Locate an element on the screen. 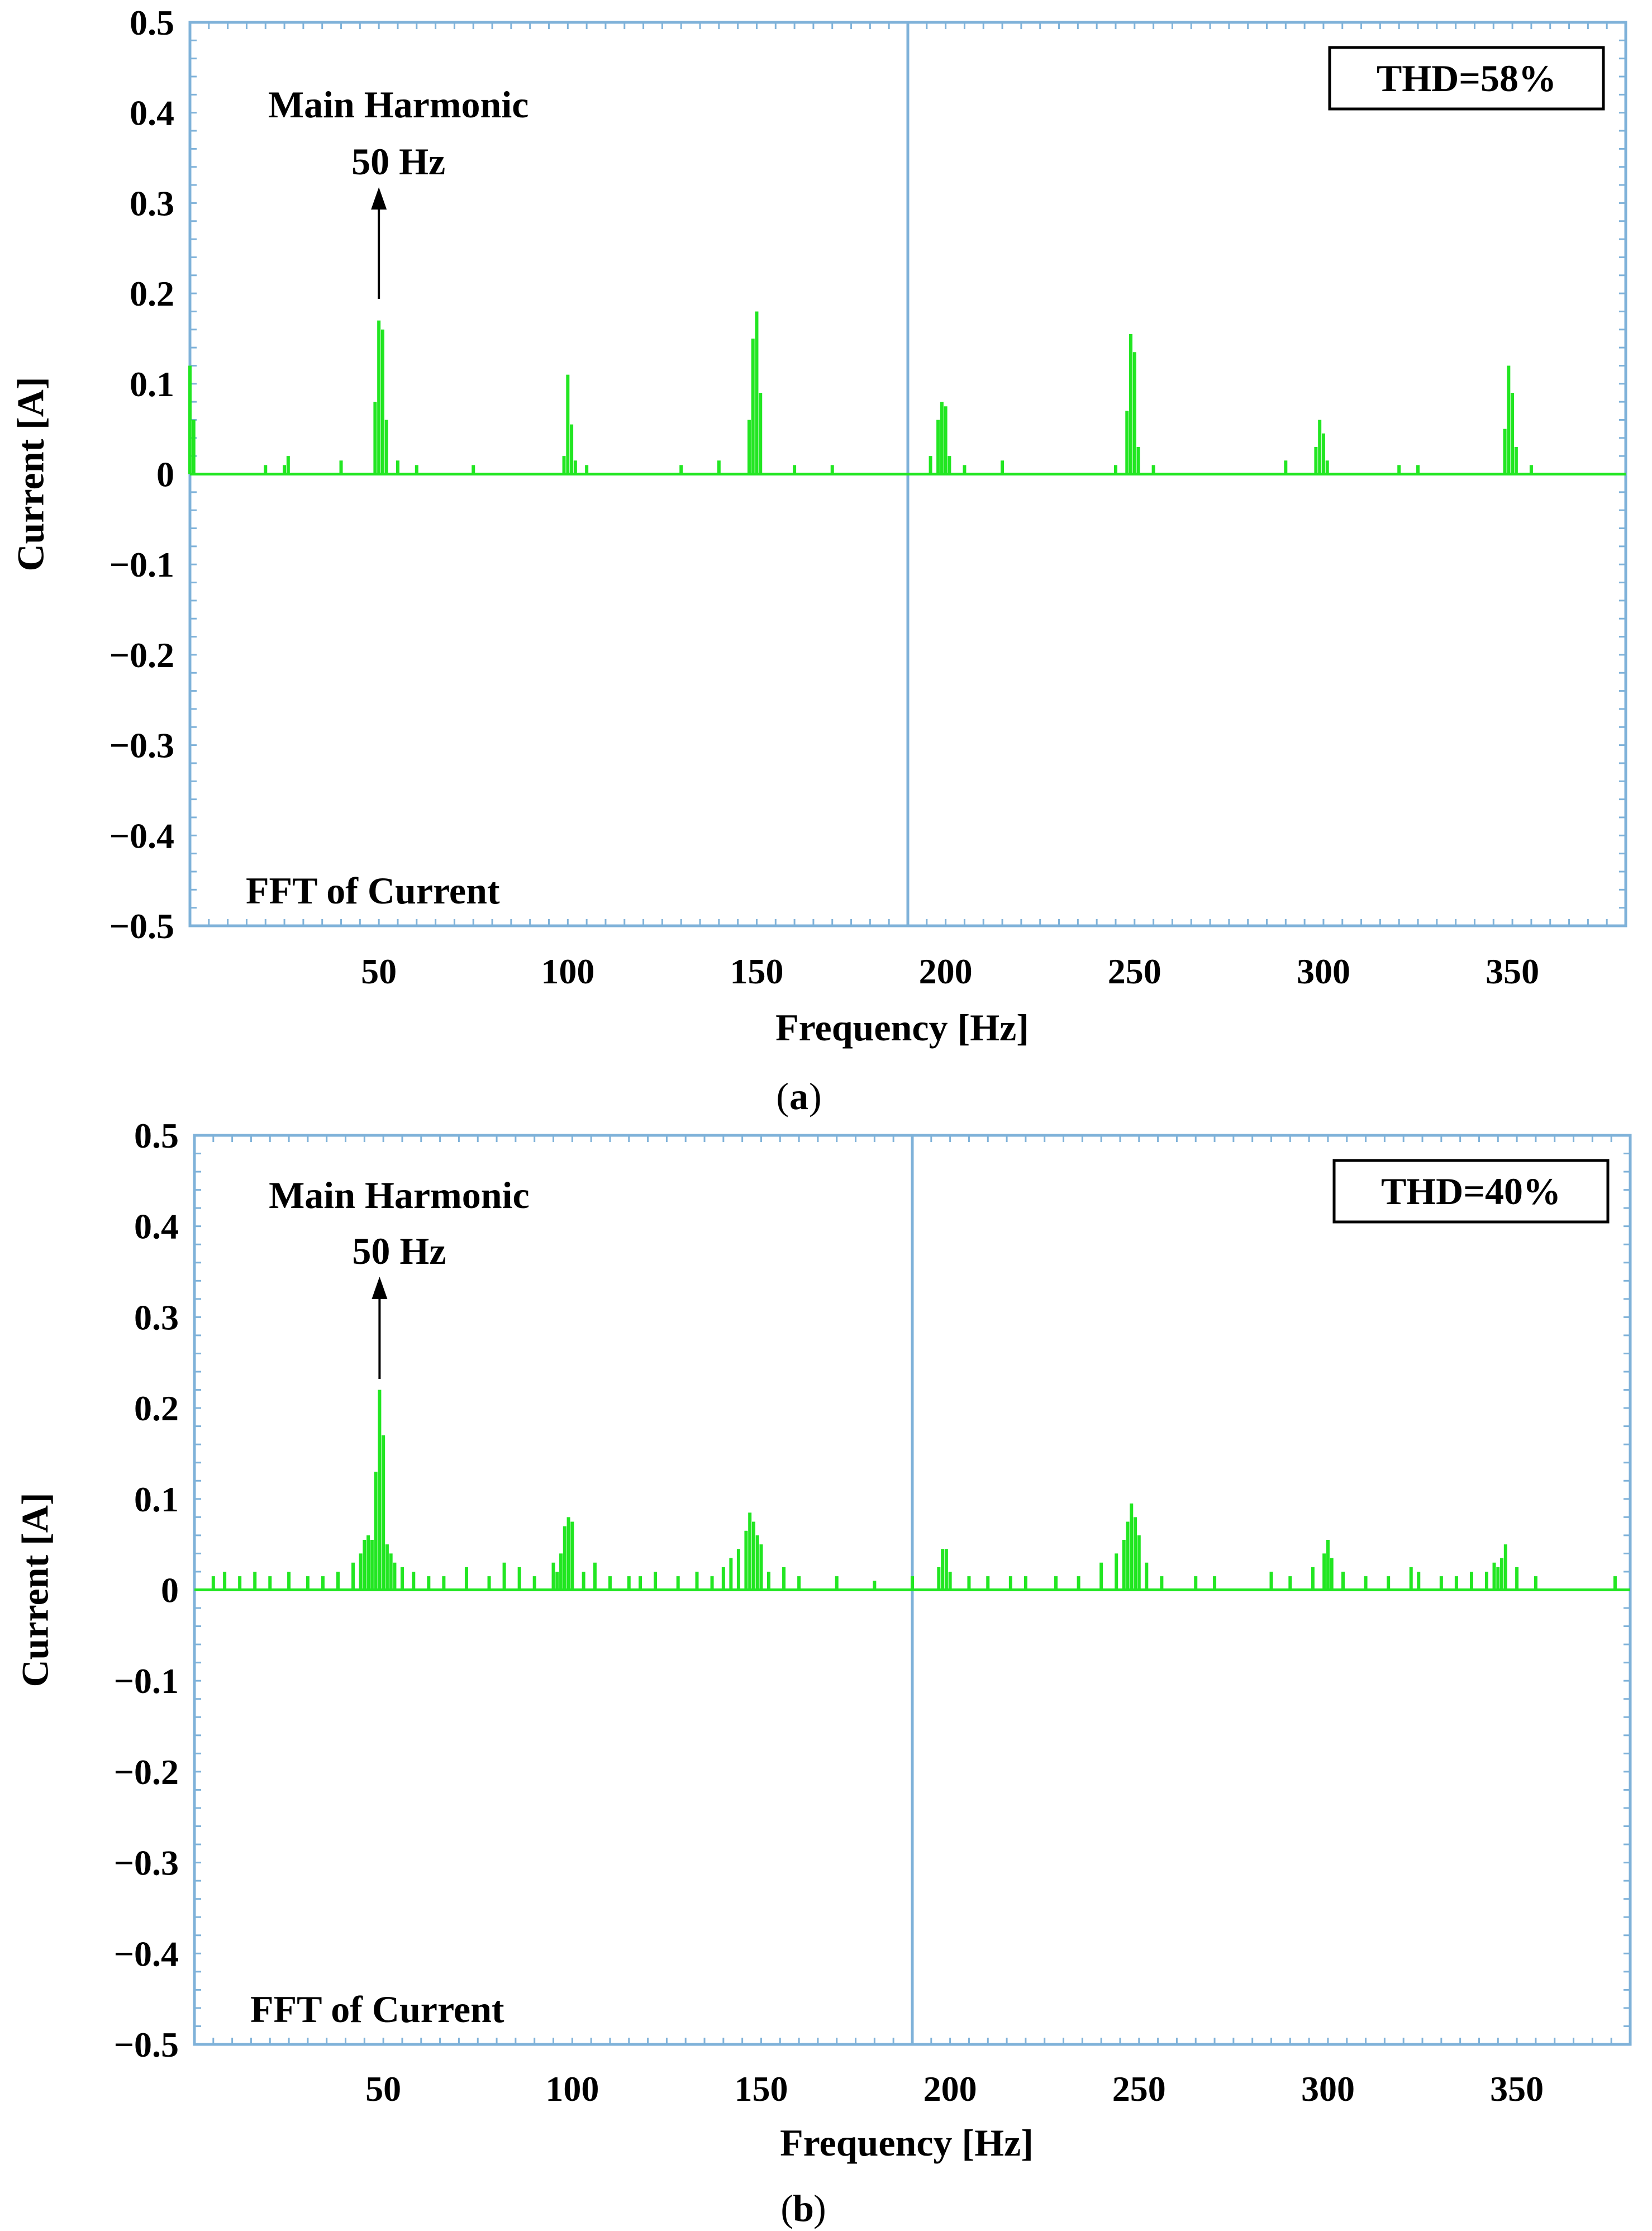 This screenshot has height=2231, width=1652. panel-caption-a: ( a ) is located at coordinates (798, 1096).